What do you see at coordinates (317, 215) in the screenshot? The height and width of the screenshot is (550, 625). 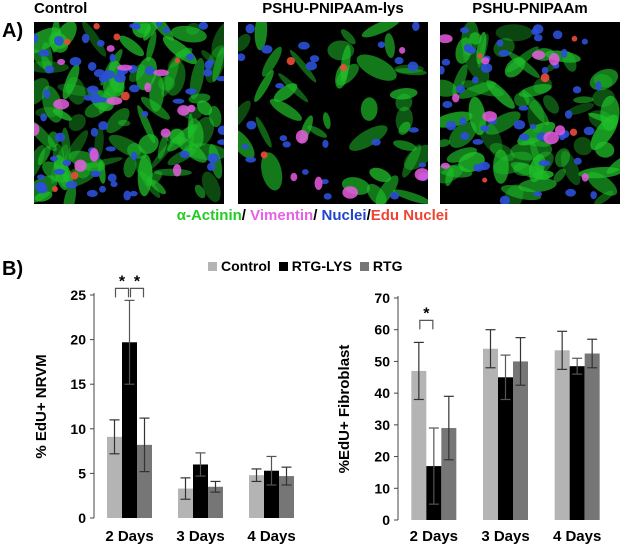 I see `stain-legend-part-3: /` at bounding box center [317, 215].